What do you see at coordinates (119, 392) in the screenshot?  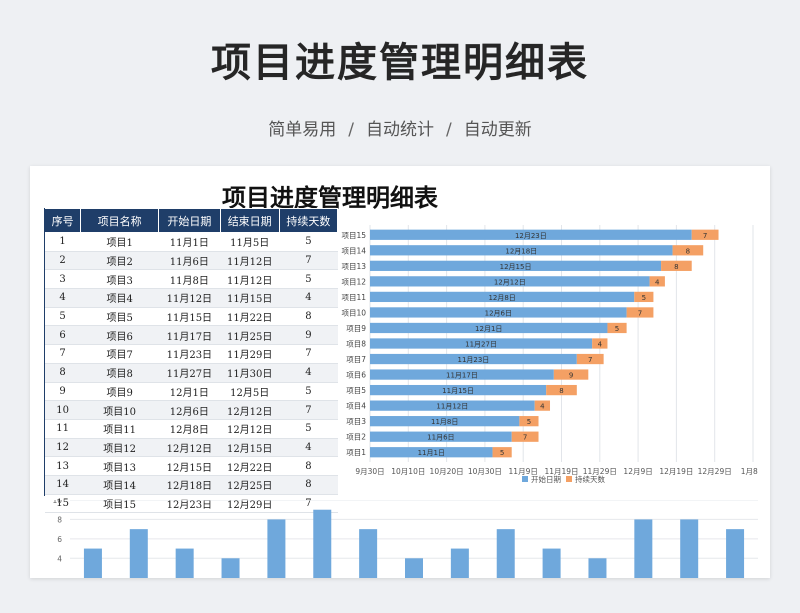 I see `table-cell: 项目9` at bounding box center [119, 392].